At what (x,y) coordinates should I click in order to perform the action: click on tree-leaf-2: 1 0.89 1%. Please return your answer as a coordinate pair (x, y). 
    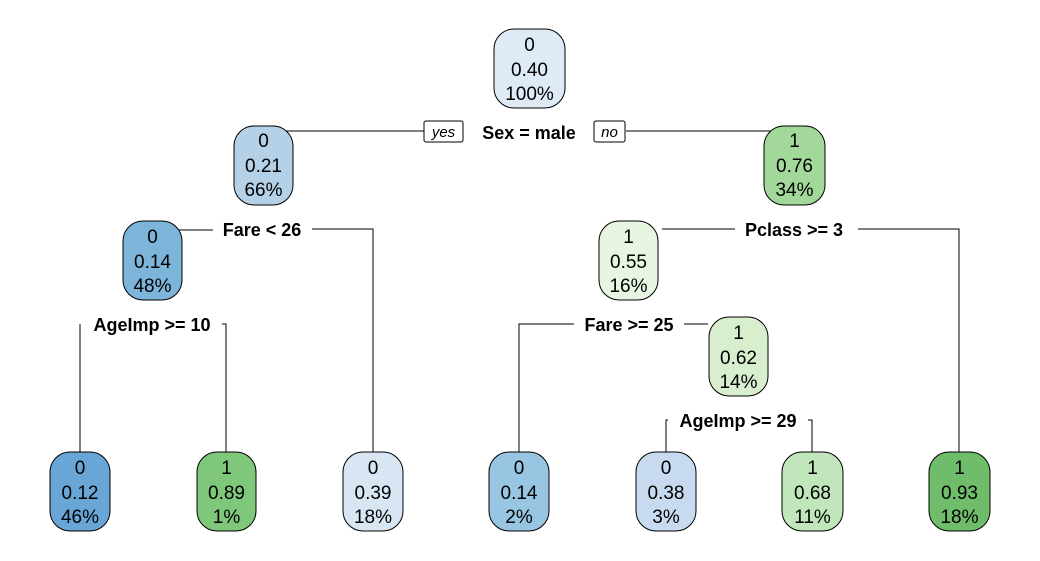
    Looking at the image, I should click on (226, 491).